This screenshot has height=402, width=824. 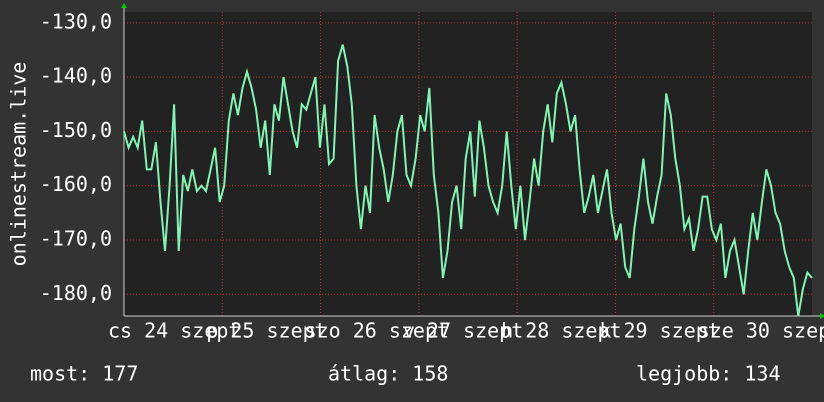 What do you see at coordinates (174, 331) in the screenshot?
I see `x-tick-label: cs 24 szept` at bounding box center [174, 331].